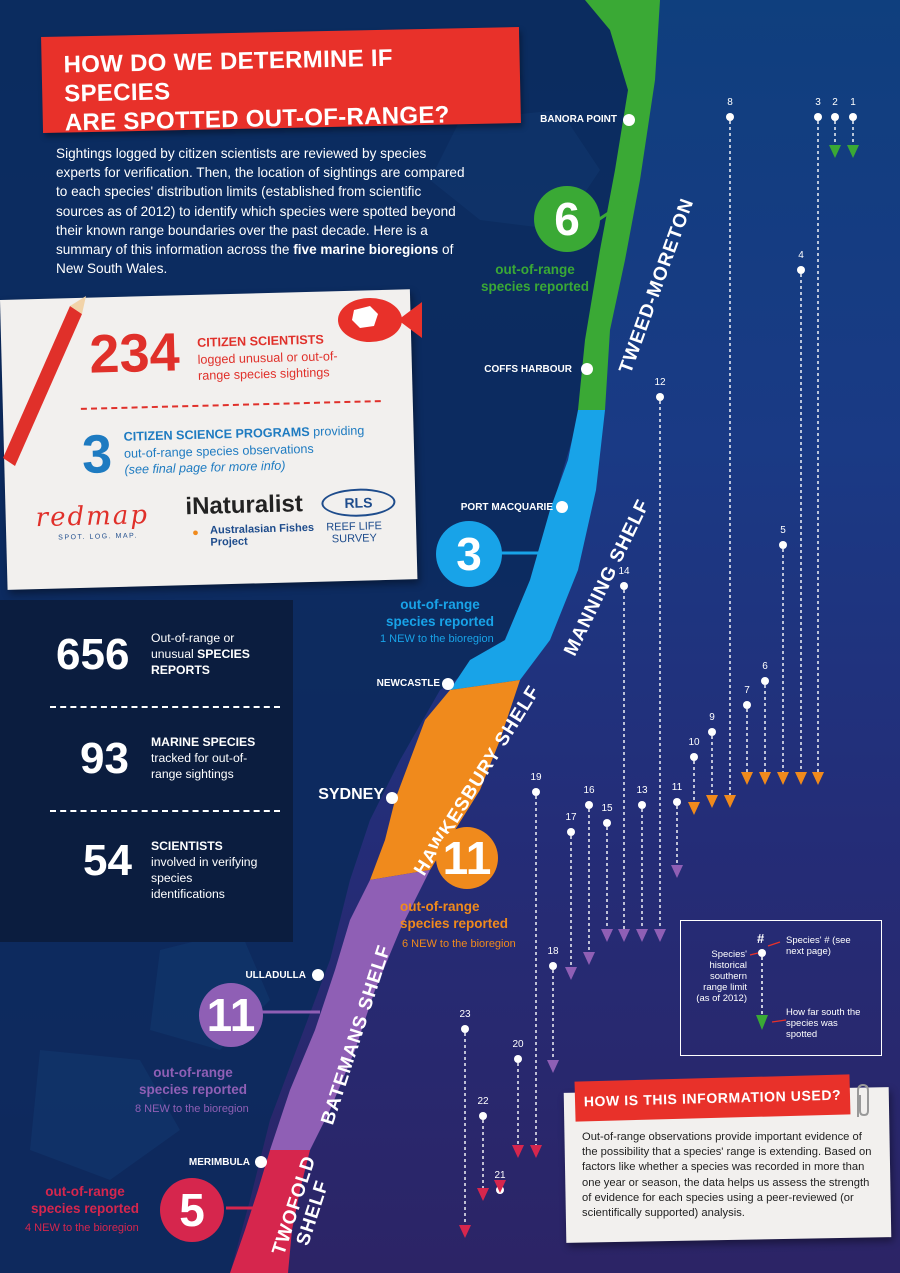  What do you see at coordinates (562, 507) in the screenshot?
I see `port-macquarie-dot` at bounding box center [562, 507].